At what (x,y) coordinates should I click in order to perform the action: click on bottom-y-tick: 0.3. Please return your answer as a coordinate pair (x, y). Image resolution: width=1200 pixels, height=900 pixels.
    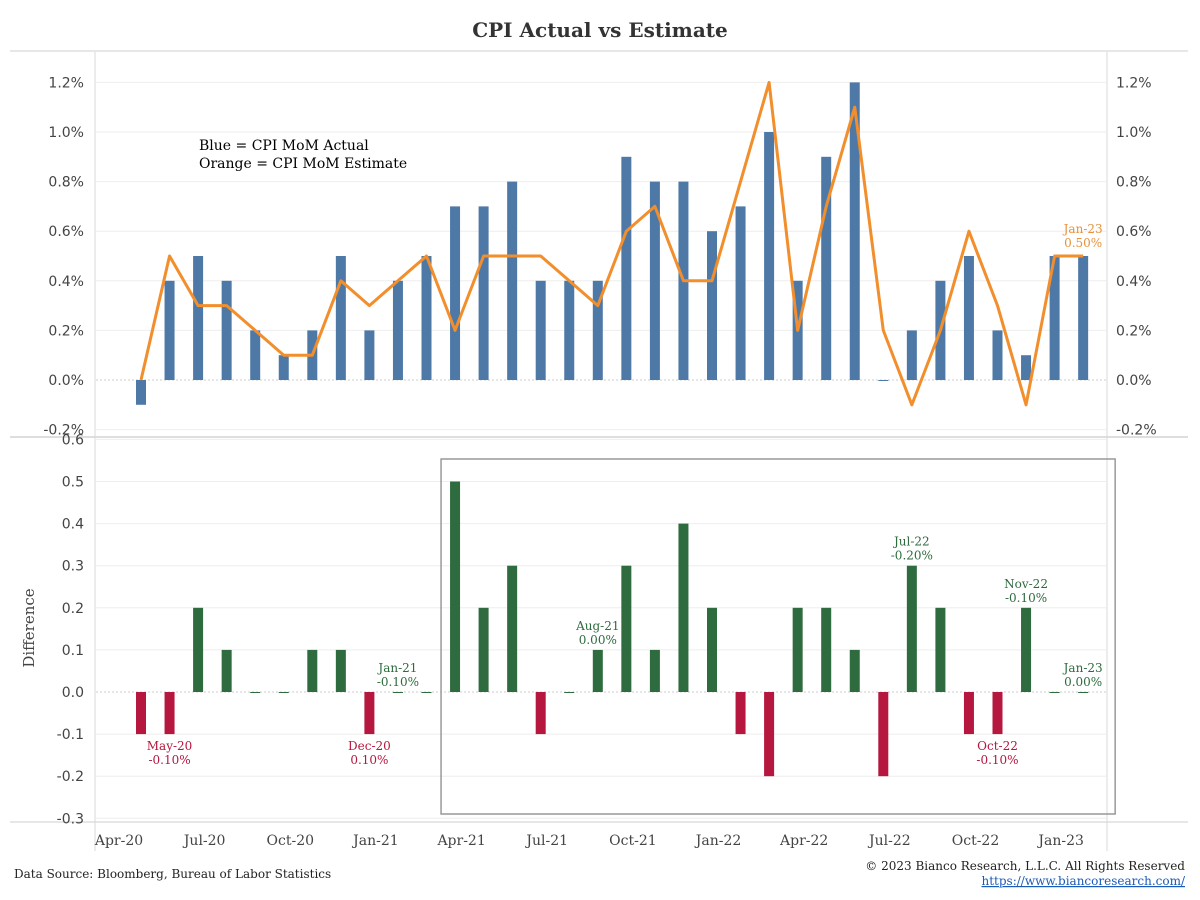
    Looking at the image, I should click on (73, 567).